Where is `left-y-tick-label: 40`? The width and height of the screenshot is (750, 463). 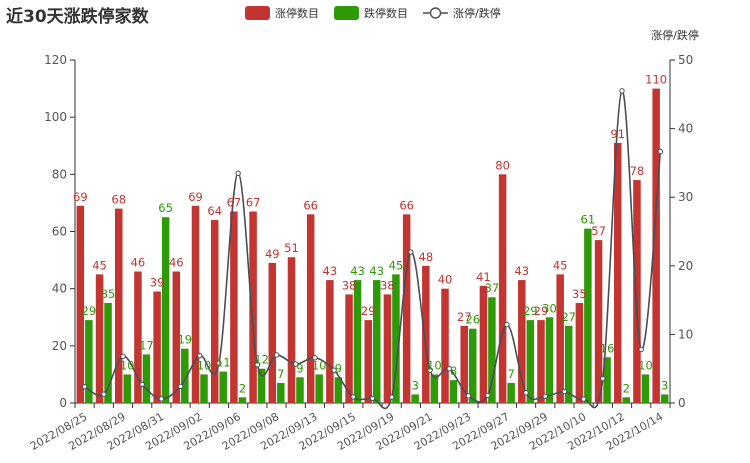 left-y-tick-label: 40 is located at coordinates (59, 289).